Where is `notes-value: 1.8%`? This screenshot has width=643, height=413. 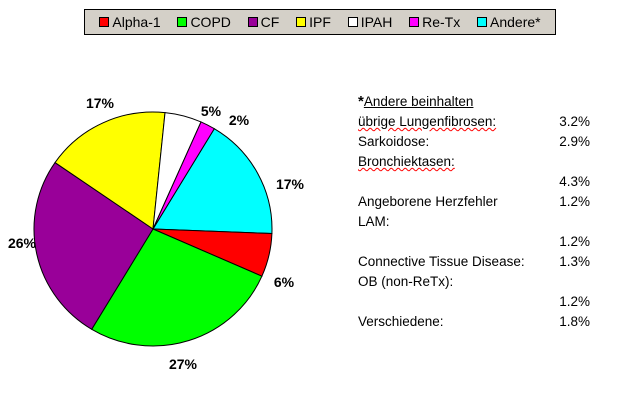
notes-value: 1.8% is located at coordinates (574, 321).